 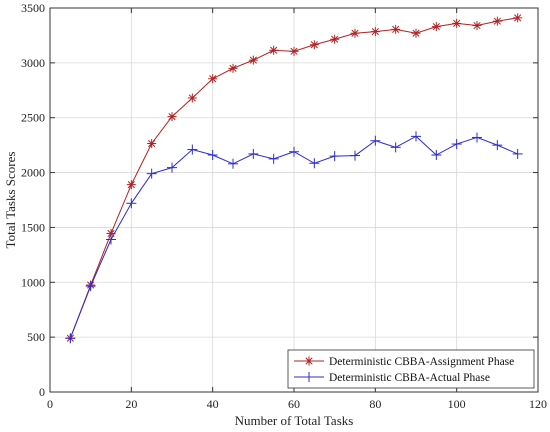 What do you see at coordinates (213, 404) in the screenshot?
I see `x-tick-label: 40` at bounding box center [213, 404].